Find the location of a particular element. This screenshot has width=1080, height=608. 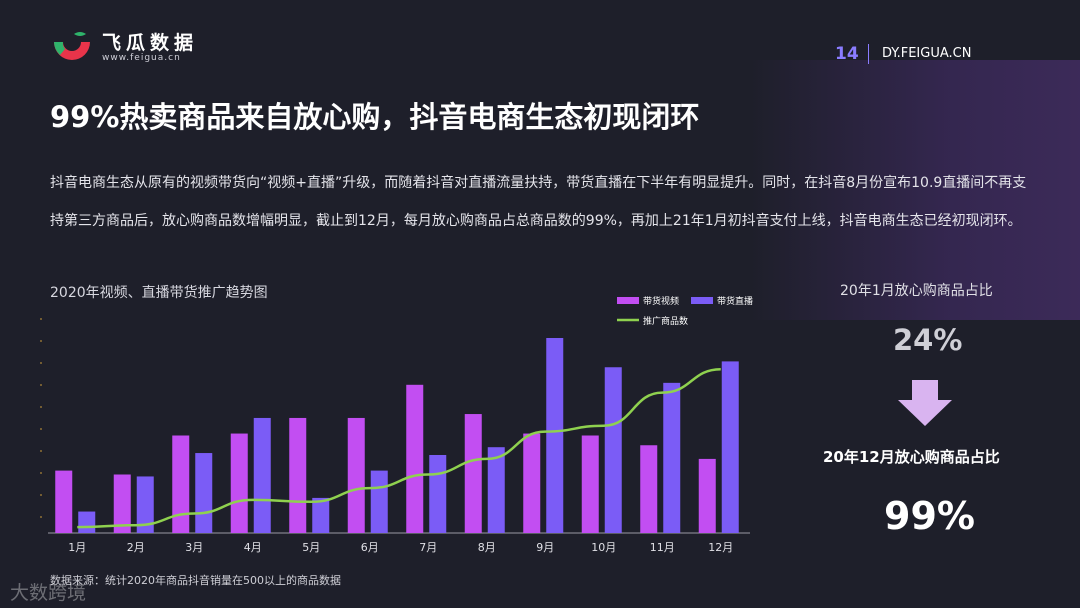

chart-title: 2020年视频、直播带货推广趋势图 is located at coordinates (159, 293).